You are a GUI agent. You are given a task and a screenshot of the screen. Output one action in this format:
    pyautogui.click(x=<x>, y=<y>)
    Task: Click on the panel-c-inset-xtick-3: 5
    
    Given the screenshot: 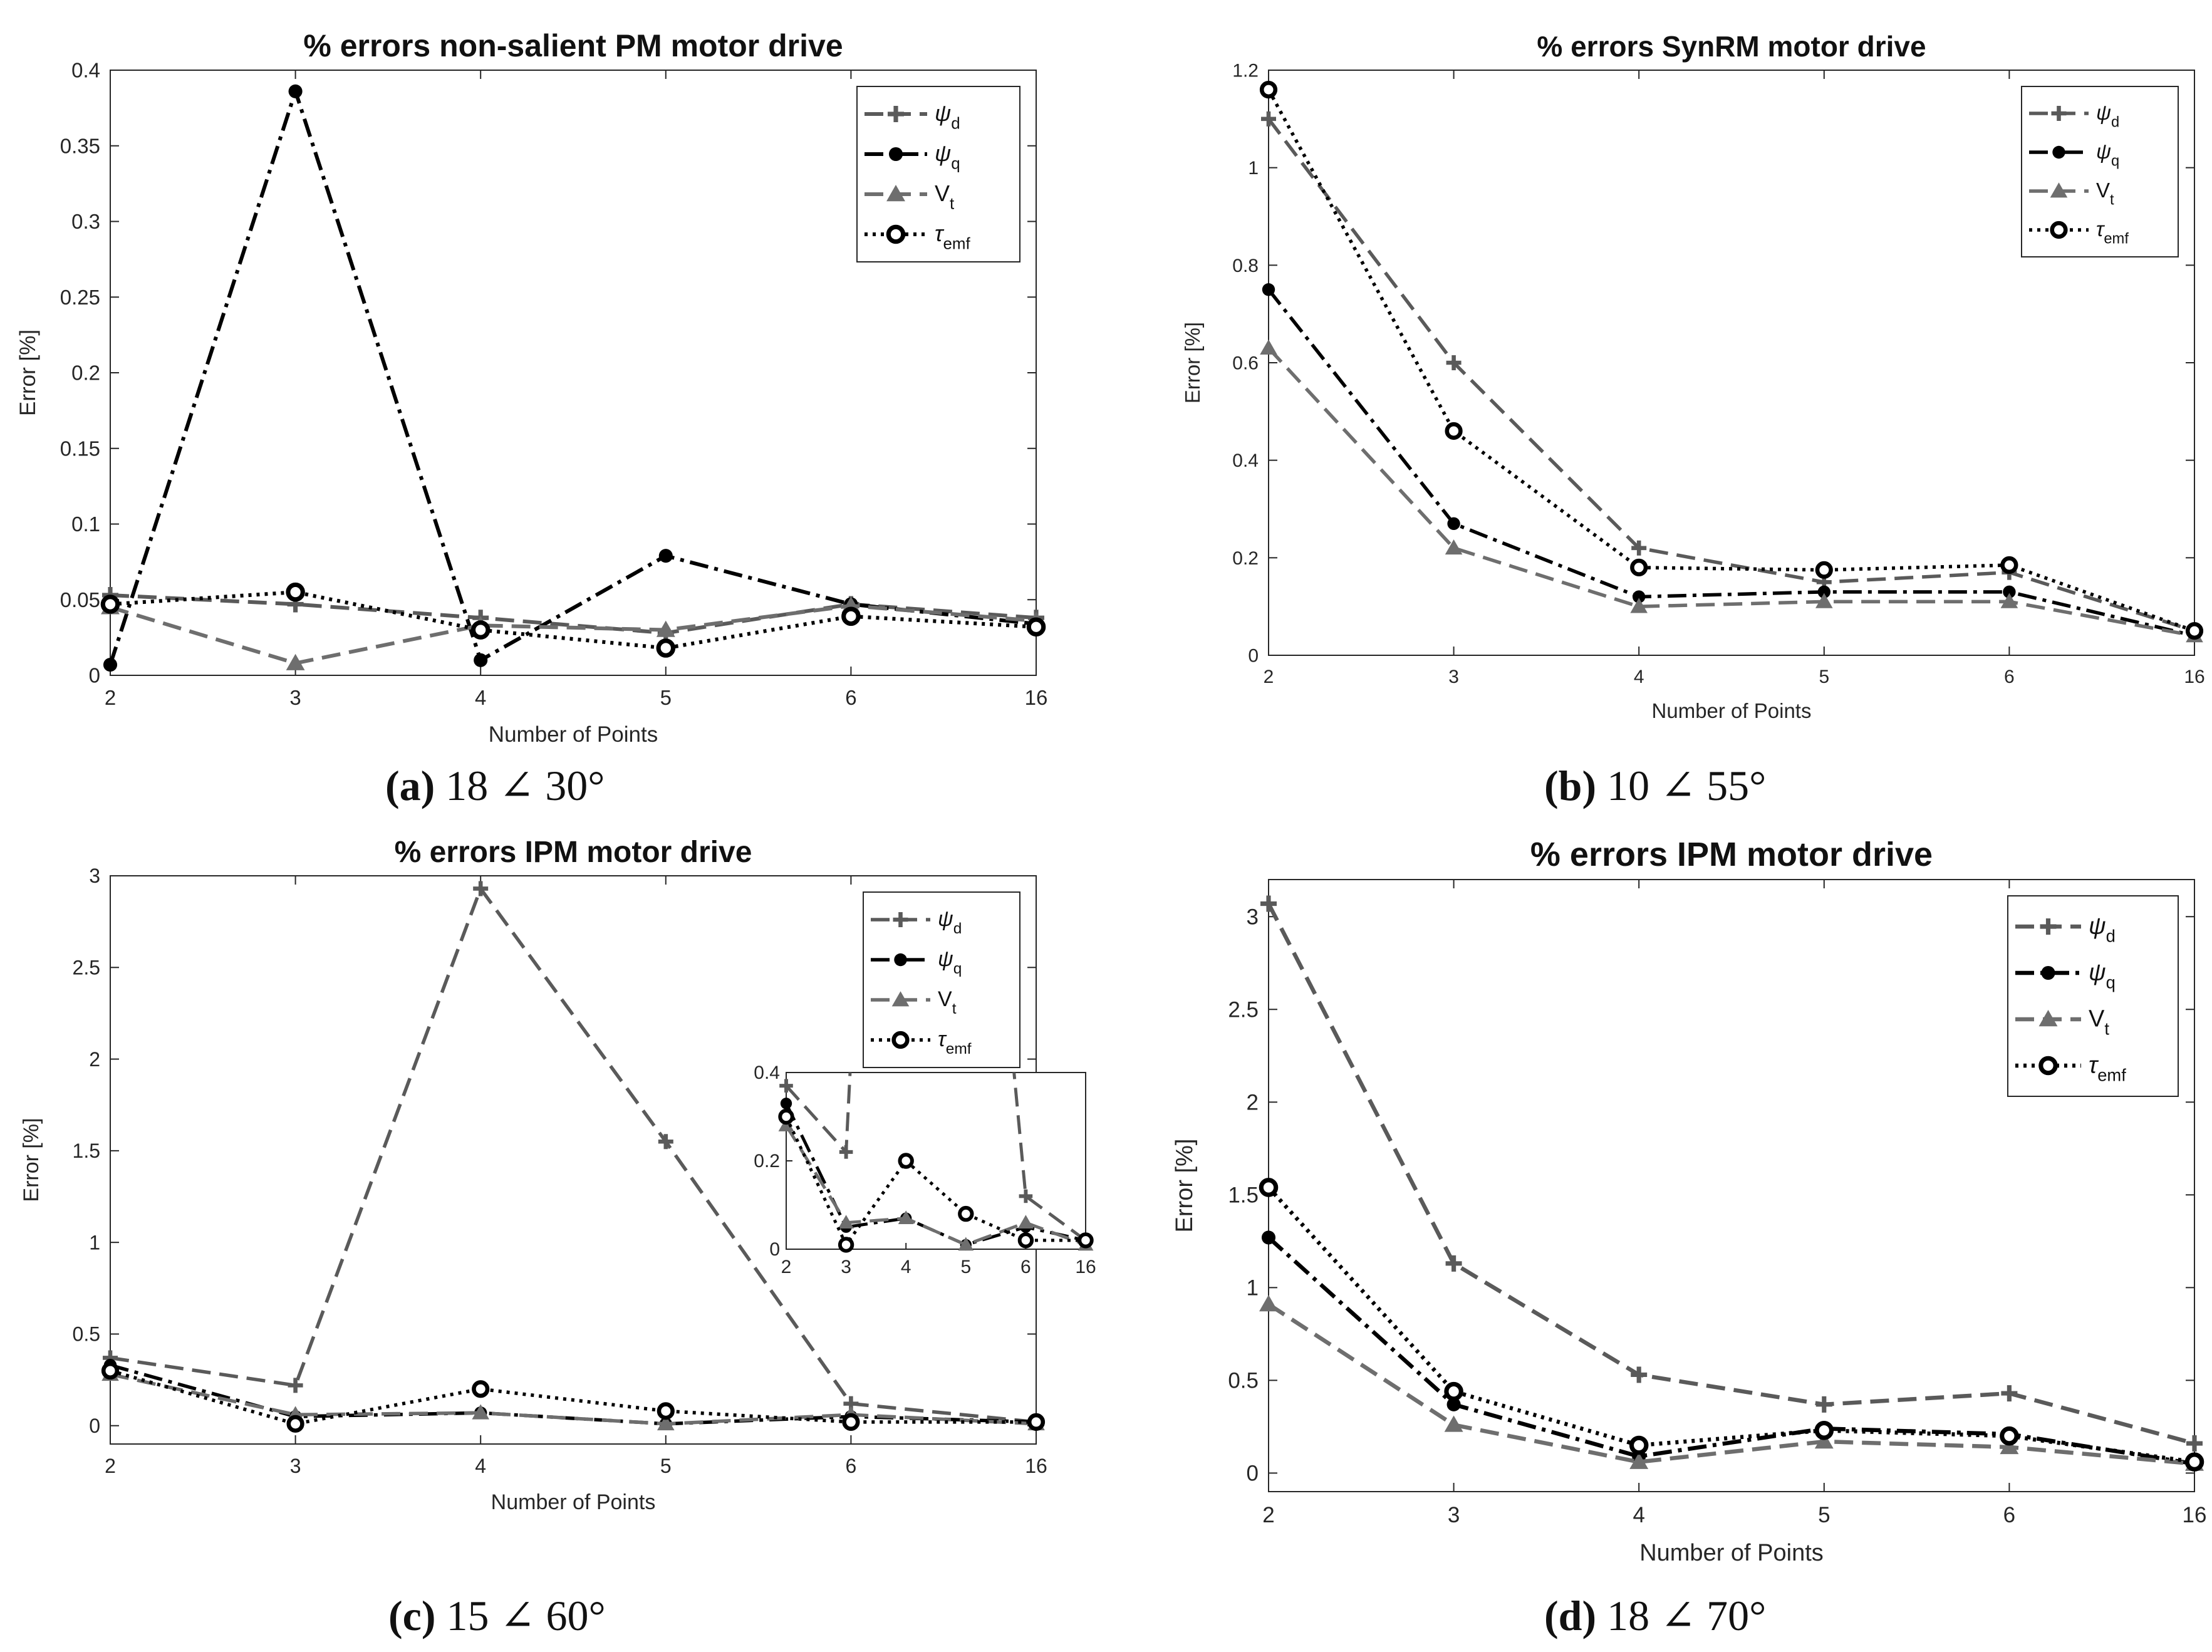 What is the action you would take?
    pyautogui.click(x=965, y=1267)
    